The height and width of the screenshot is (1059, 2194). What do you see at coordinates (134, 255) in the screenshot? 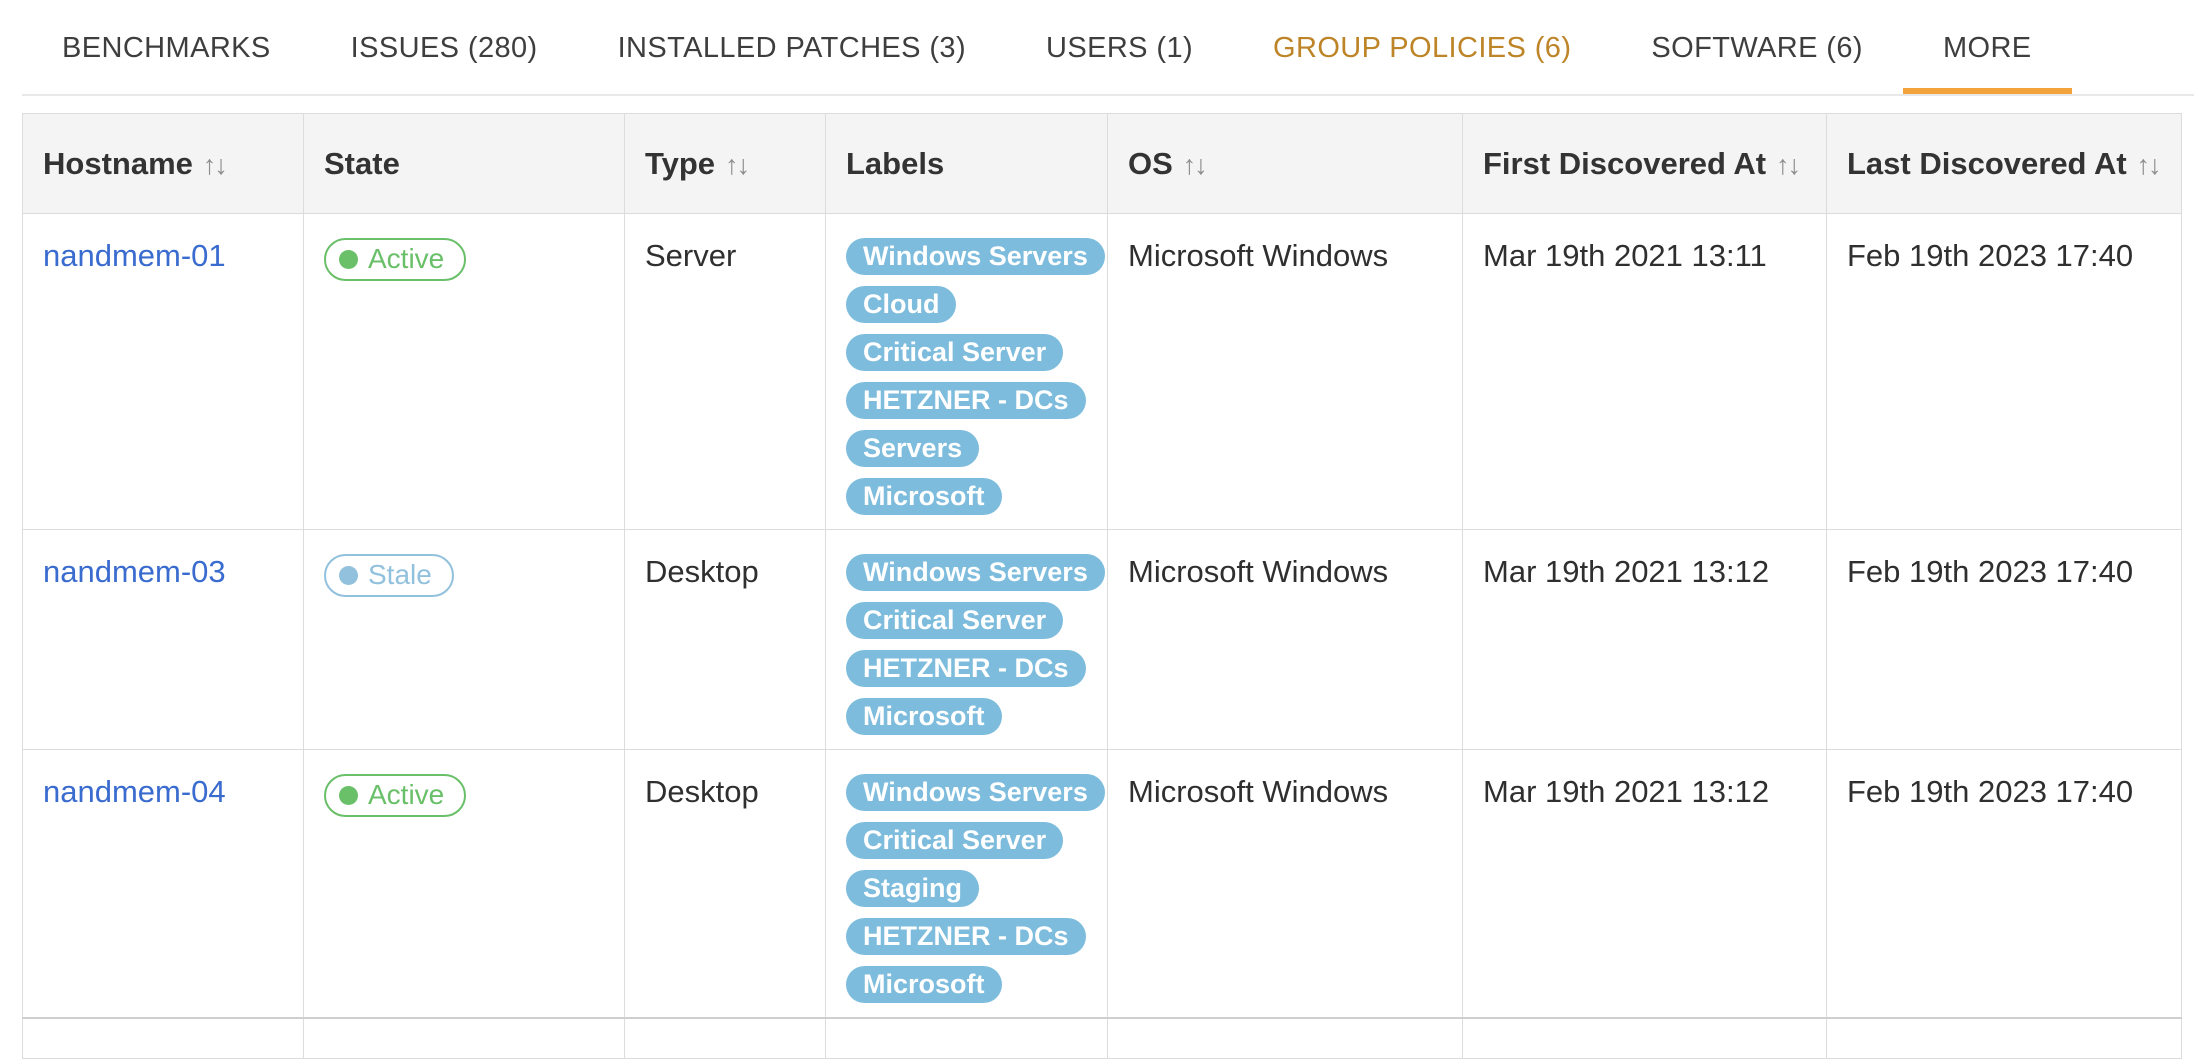
I see `hostname-link: nandmem-01` at bounding box center [134, 255].